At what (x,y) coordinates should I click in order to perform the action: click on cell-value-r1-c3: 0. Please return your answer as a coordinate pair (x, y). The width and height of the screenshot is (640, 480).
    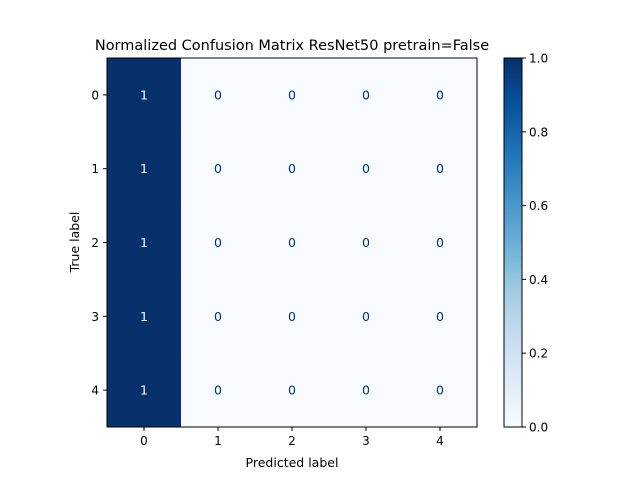
    Looking at the image, I should click on (366, 168).